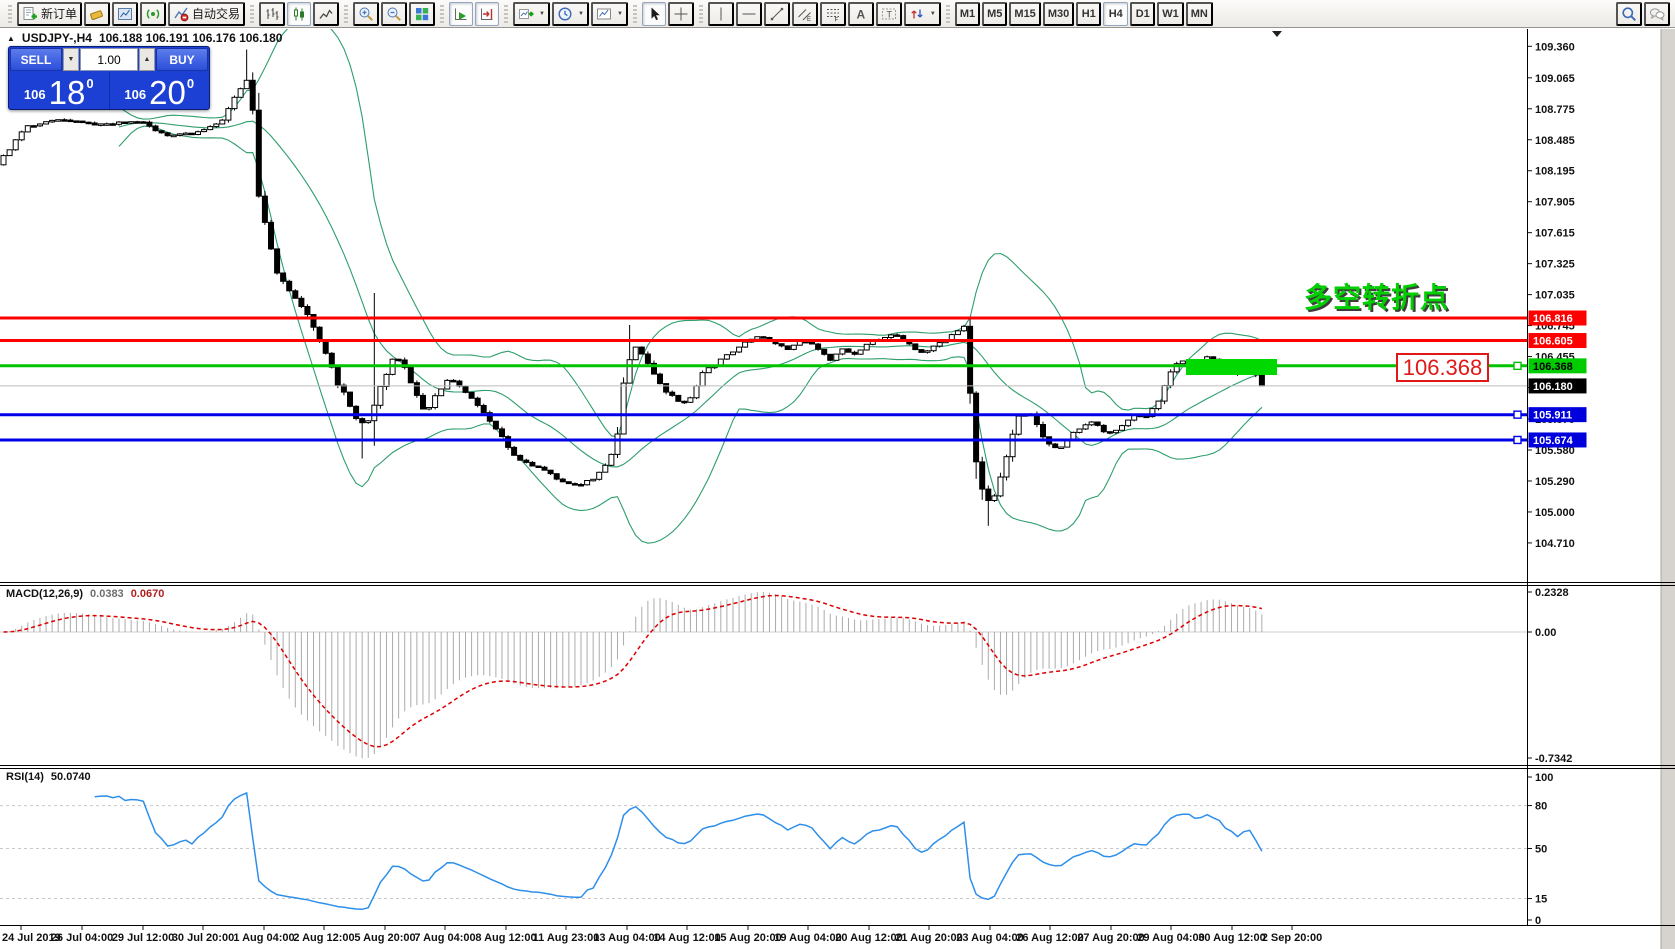 This screenshot has width=1675, height=949. I want to click on buy-price: 106 20 0, so click(159, 90).